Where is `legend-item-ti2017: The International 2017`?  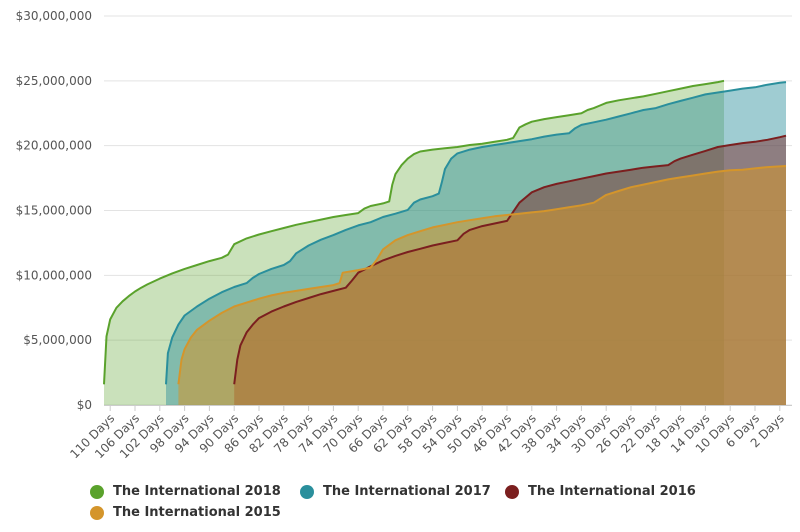
legend-item-ti2017: The International 2017 is located at coordinates (395, 491).